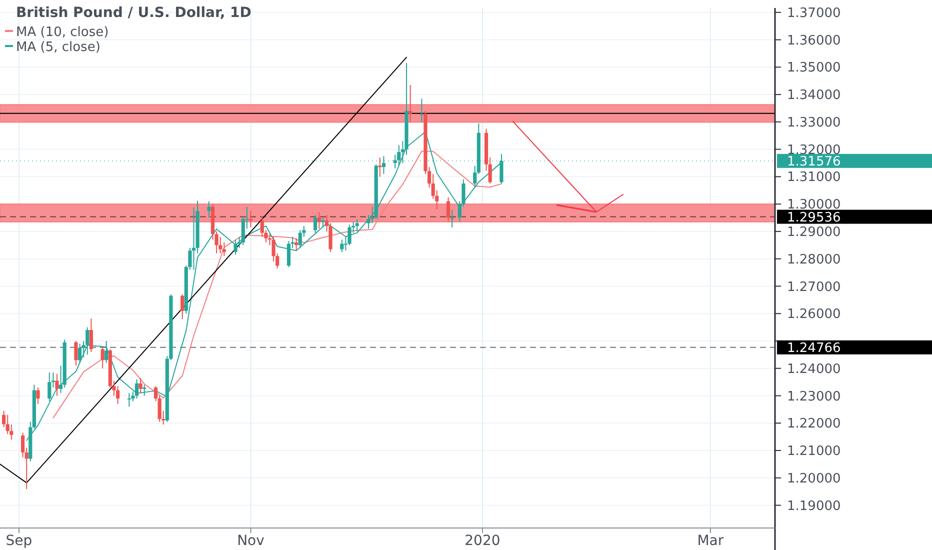 This screenshot has width=932, height=550. I want to click on y-tick-label: 1.35000, so click(814, 68).